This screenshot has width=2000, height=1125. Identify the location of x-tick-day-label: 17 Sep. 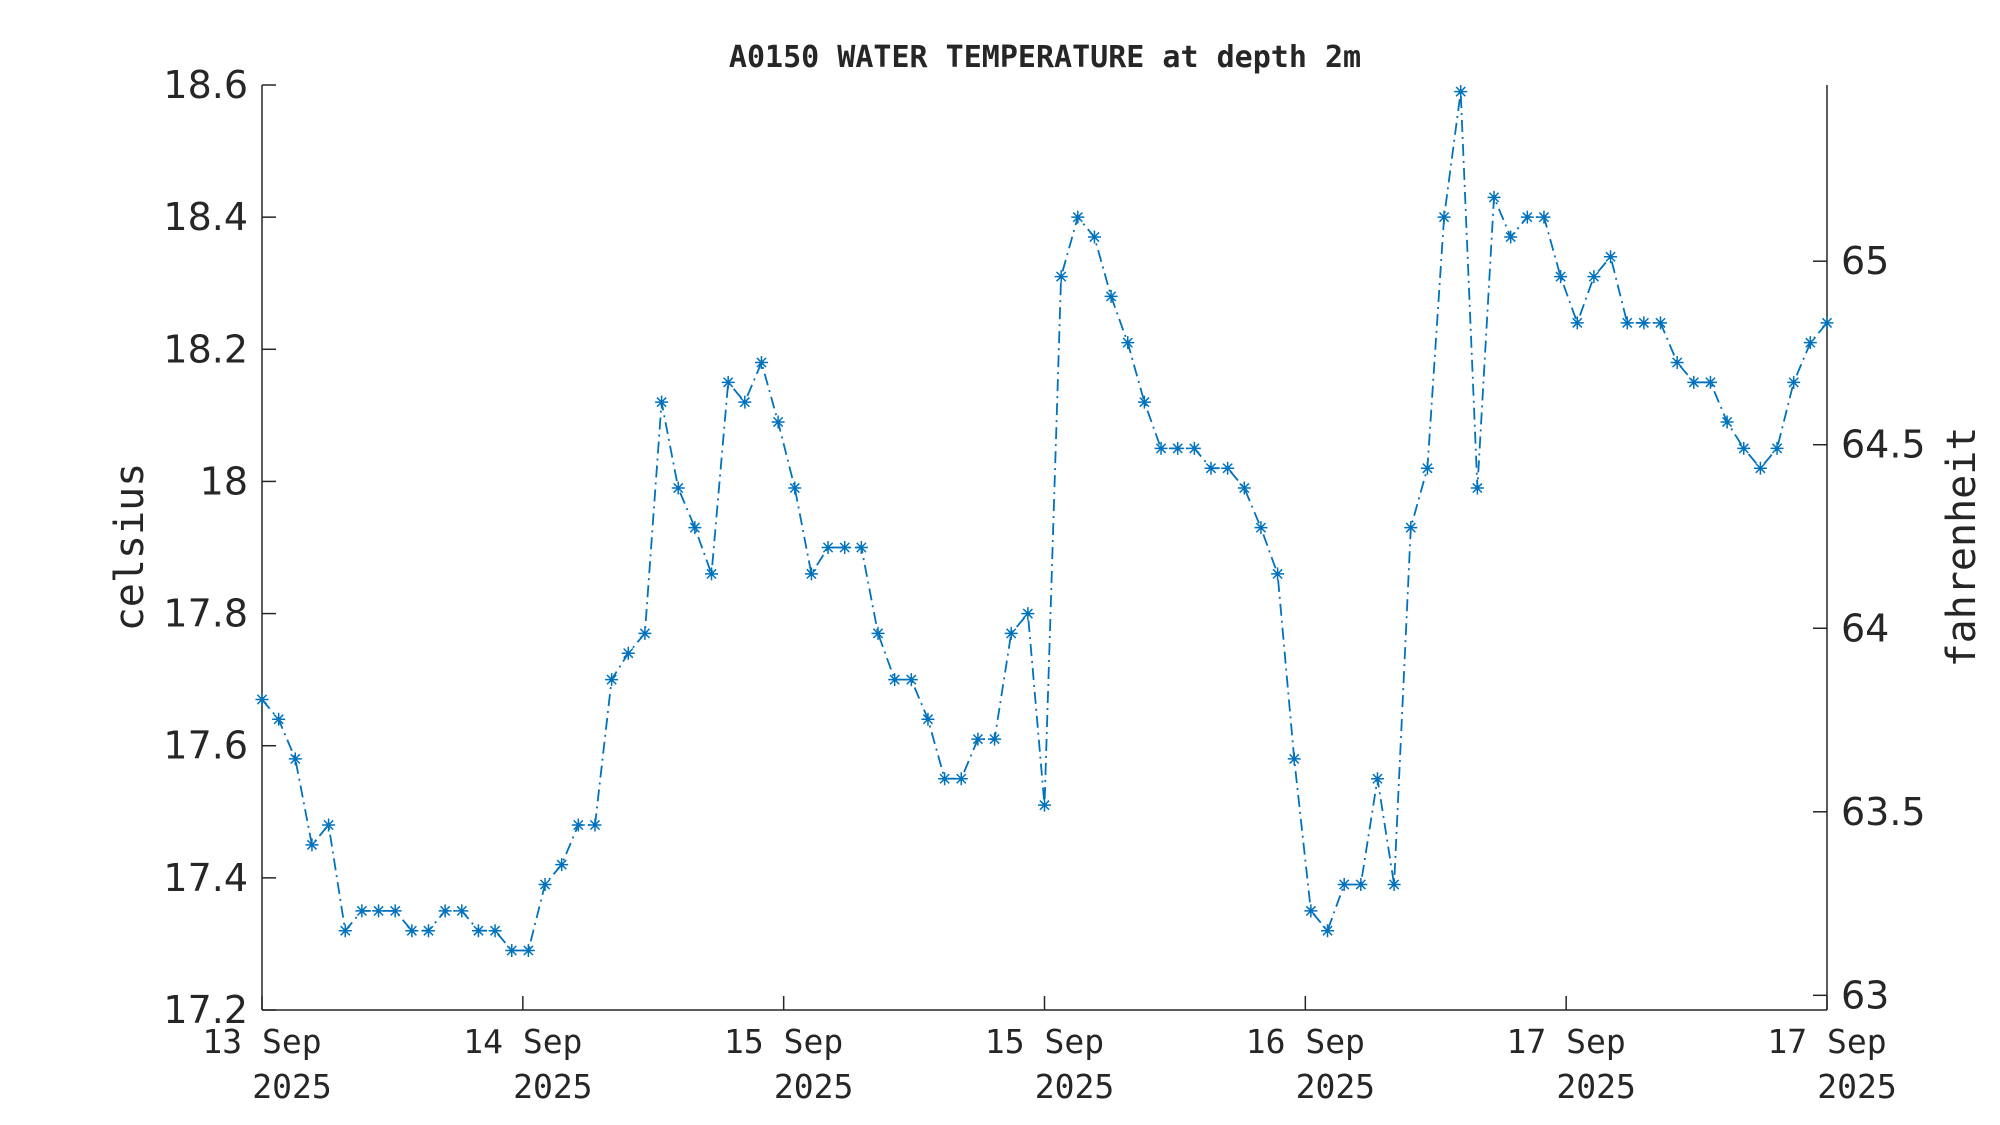
(1566, 1041).